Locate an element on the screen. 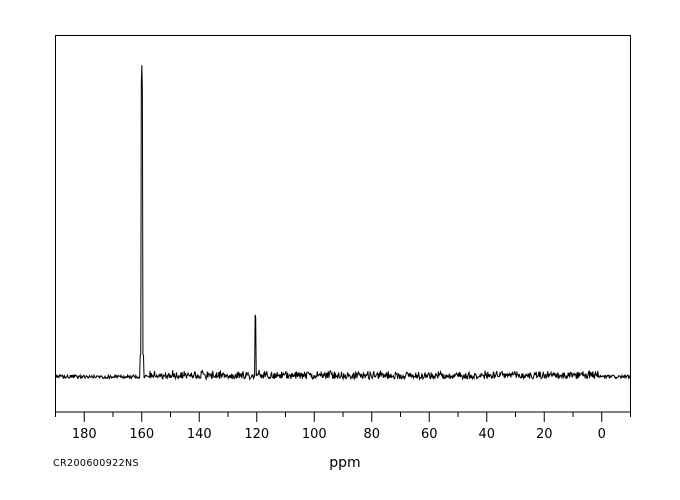  x-axis-tick-labels: 180 160 140 120 100 80 60 40 20 0 is located at coordinates (339, 434).